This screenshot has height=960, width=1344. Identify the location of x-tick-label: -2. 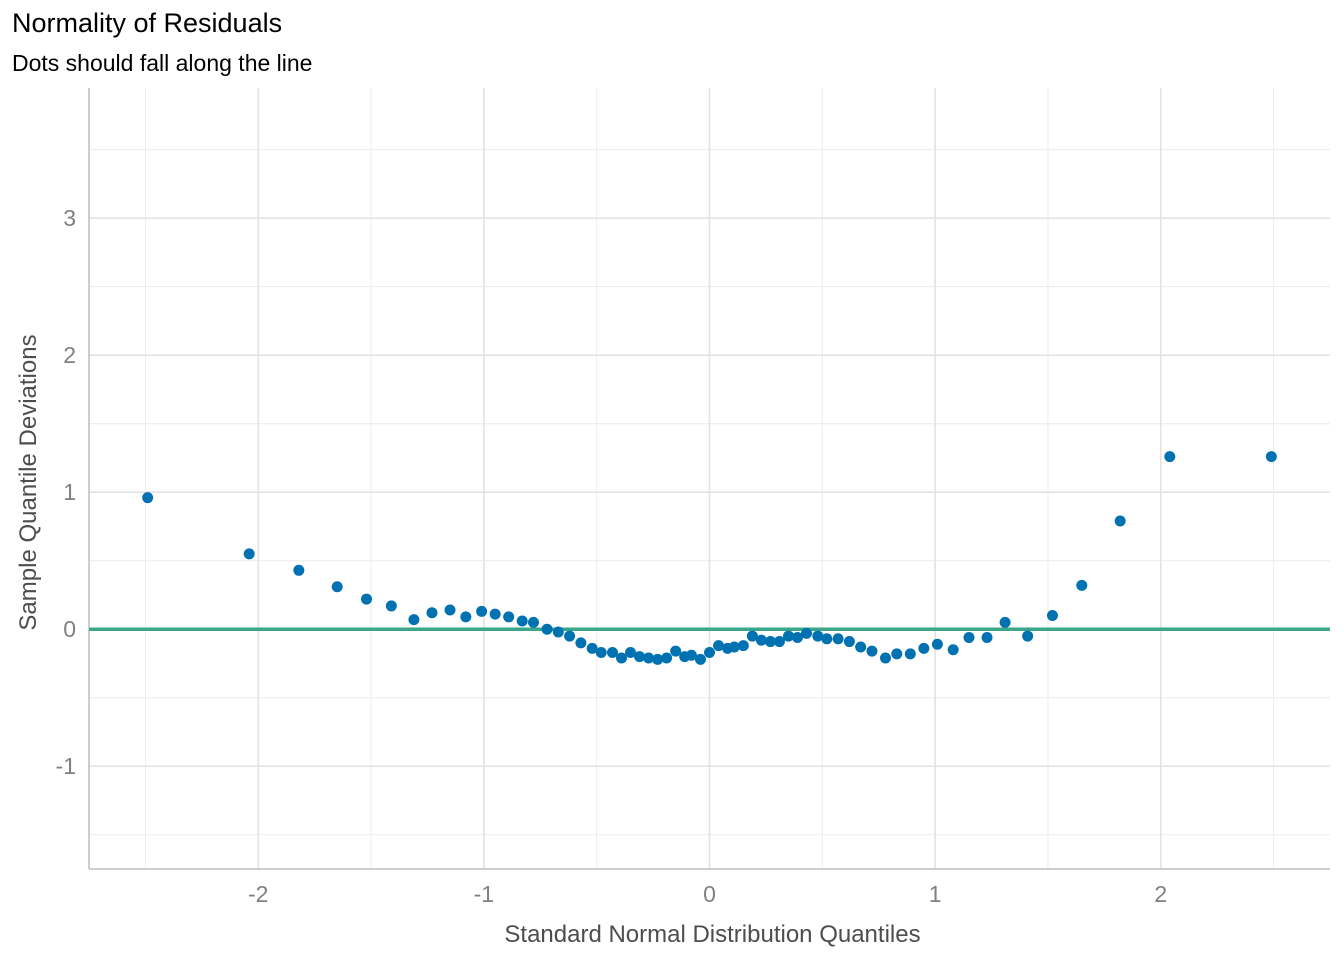
(258, 894).